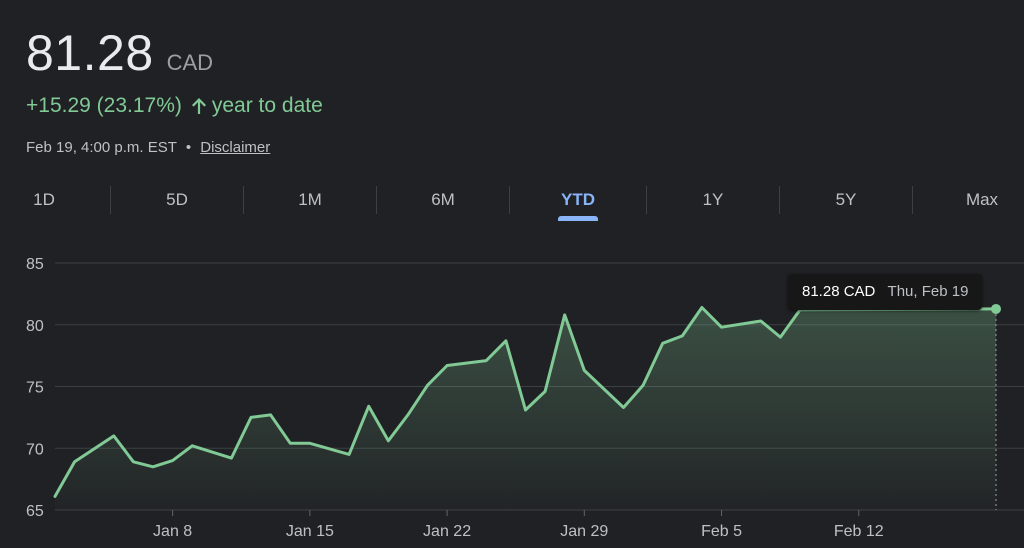  I want to click on quote-timestamp: Feb 19, 4:00 p.m. EST, so click(101, 147).